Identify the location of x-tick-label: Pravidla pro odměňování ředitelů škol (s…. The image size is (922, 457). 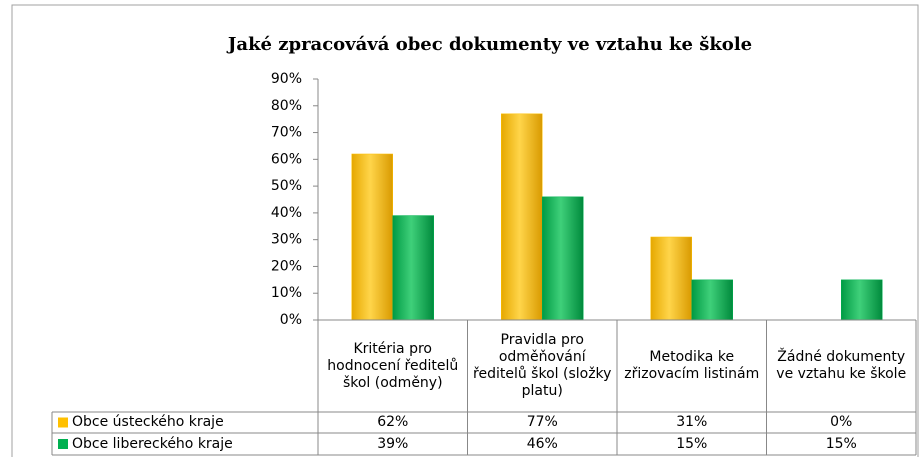
(542, 365).